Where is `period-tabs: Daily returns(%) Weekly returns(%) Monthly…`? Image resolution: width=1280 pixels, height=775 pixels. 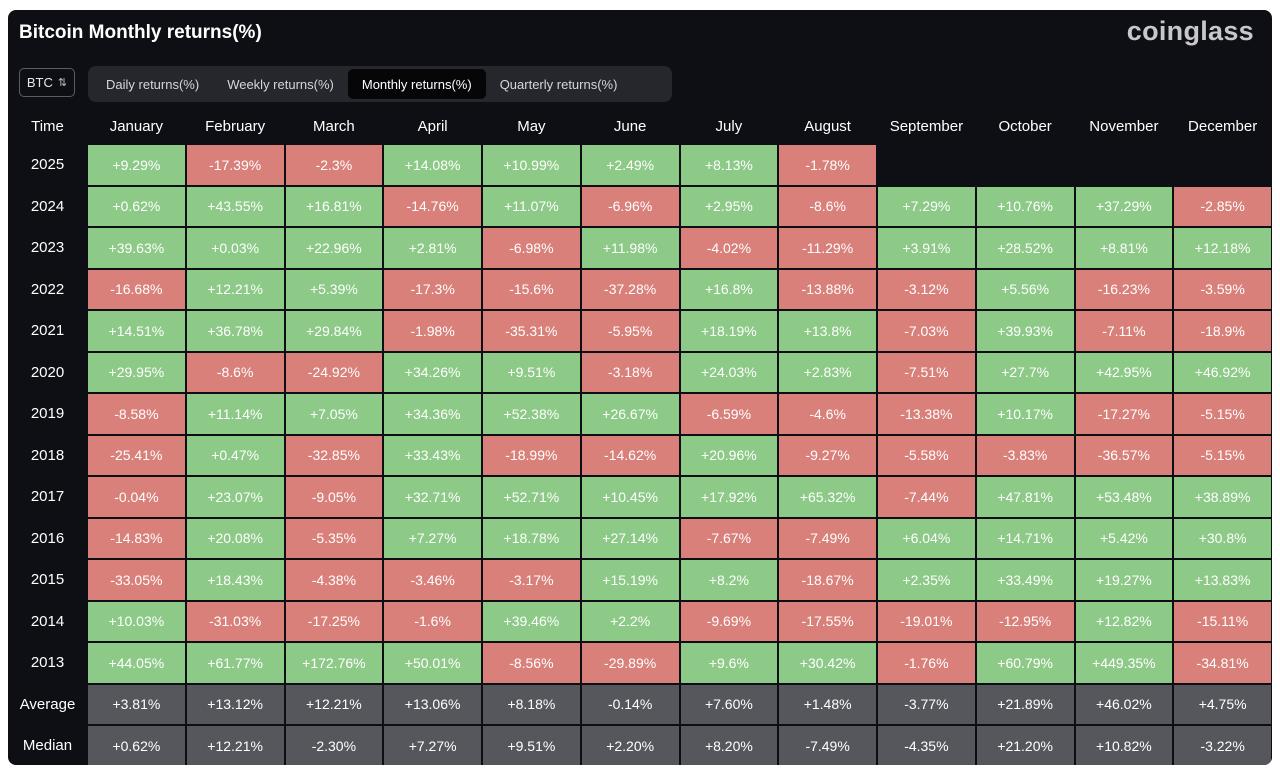
period-tabs: Daily returns(%) Weekly returns(%) Monthly… is located at coordinates (380, 84).